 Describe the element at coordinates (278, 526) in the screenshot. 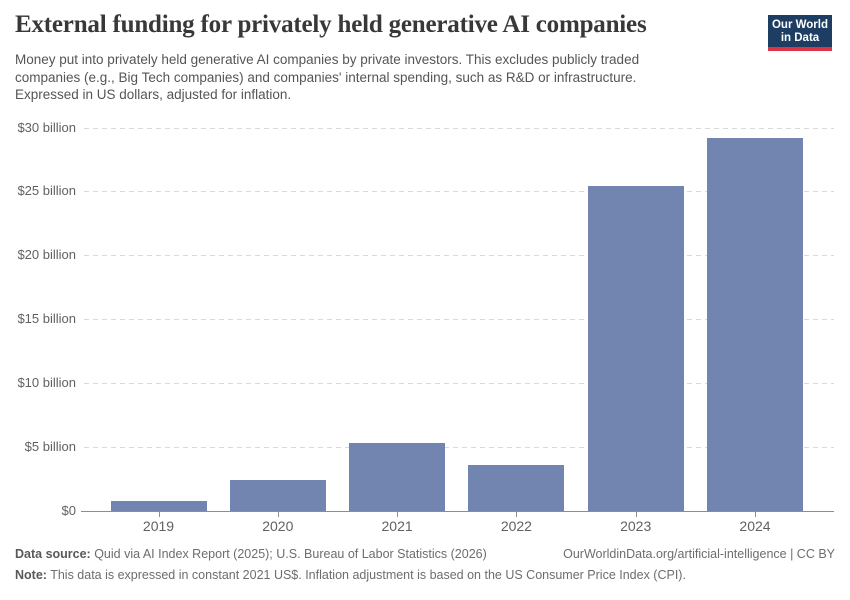

I see `x-axis-label-2020: 2020` at that location.